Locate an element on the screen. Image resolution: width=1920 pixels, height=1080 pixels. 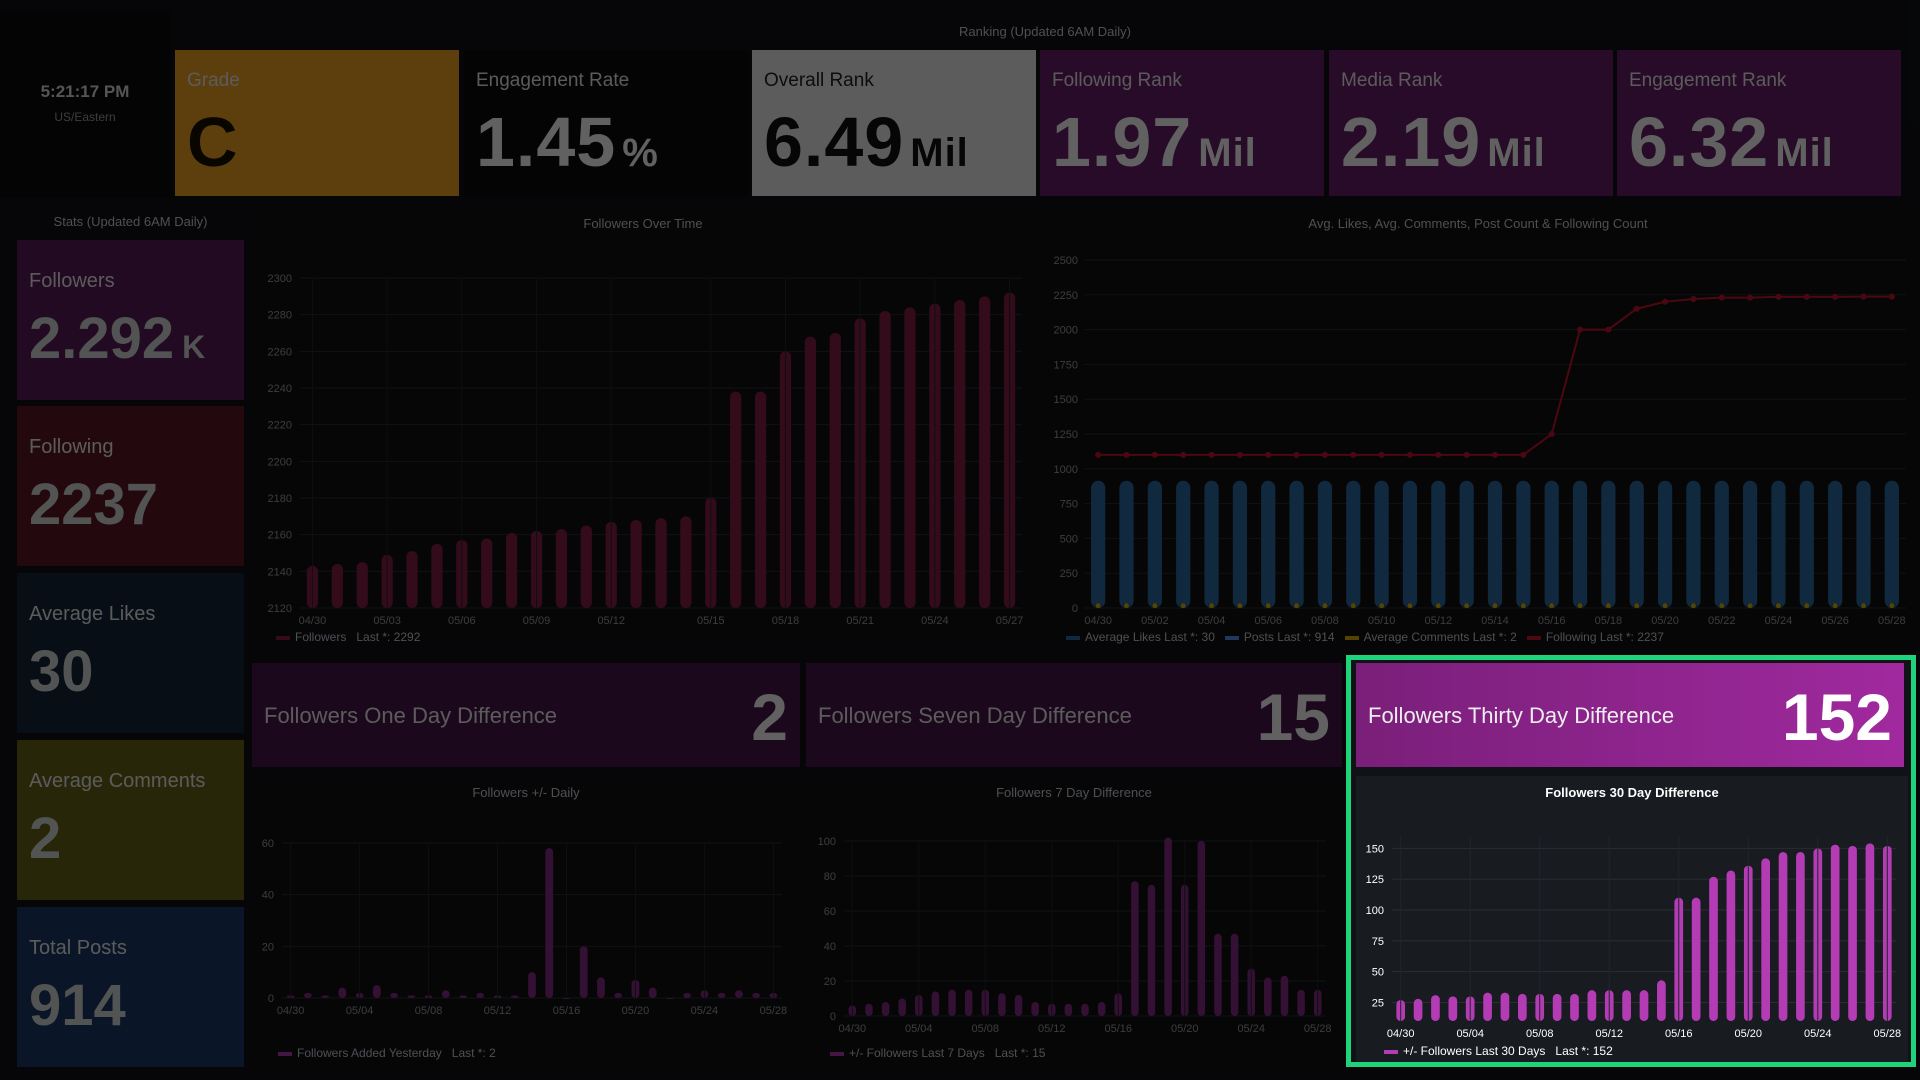
y-tick-label: 2140 is located at coordinates (280, 572).